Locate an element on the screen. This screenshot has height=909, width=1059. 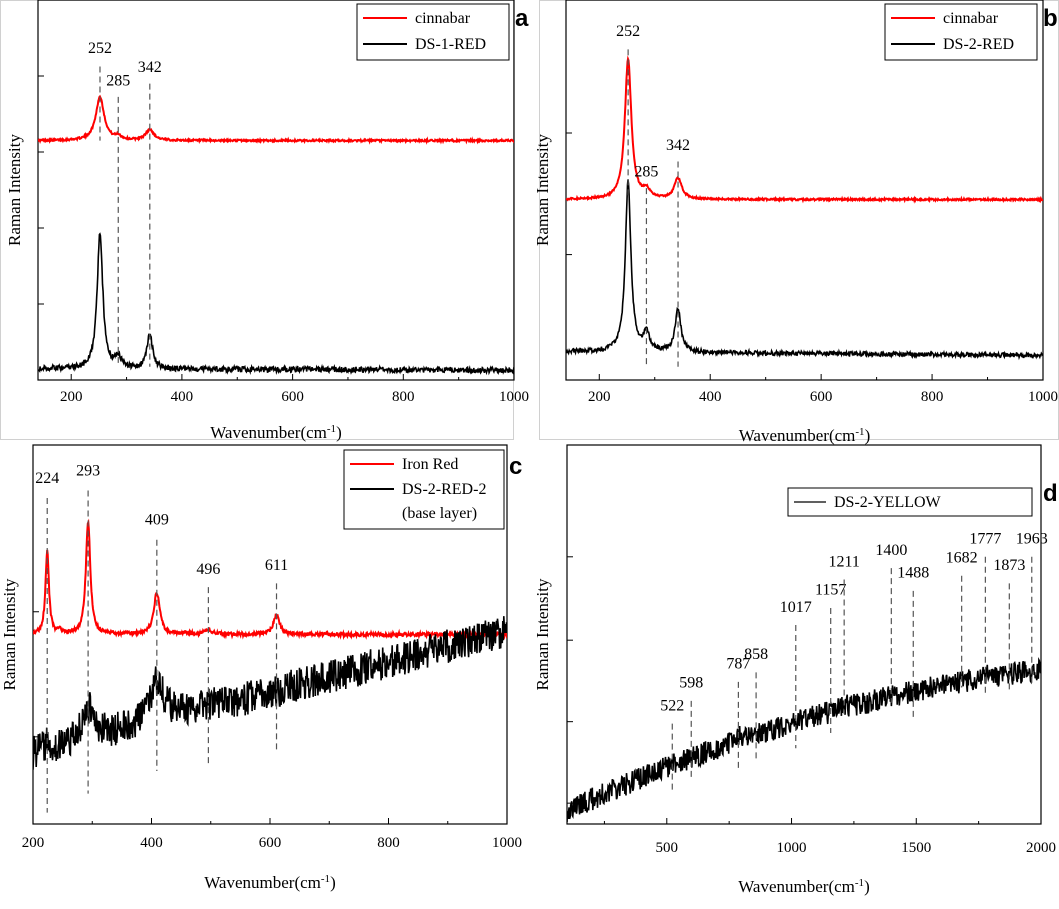
x-tick-label: 1500 is located at coordinates (916, 848).